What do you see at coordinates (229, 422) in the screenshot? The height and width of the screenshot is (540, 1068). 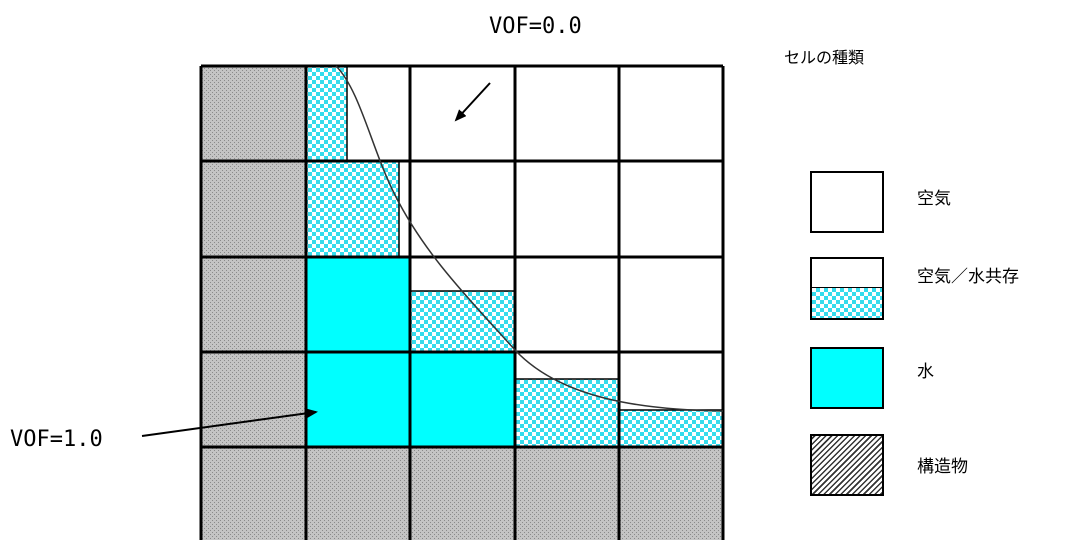 I see `vof-one-arrow` at bounding box center [229, 422].